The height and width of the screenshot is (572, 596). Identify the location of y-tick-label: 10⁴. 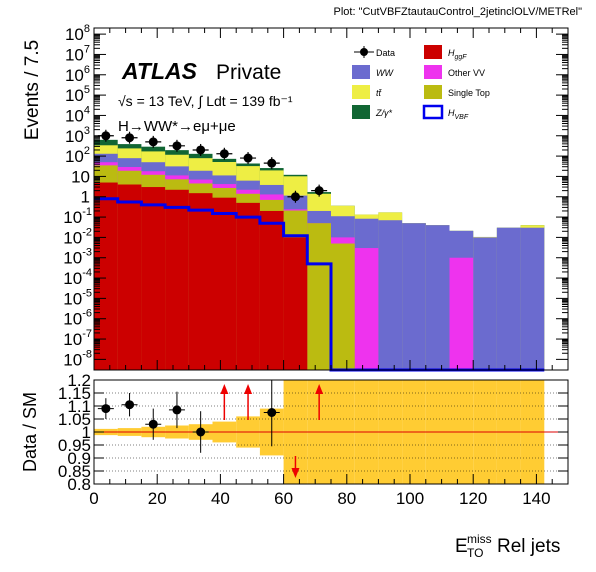
(77, 114).